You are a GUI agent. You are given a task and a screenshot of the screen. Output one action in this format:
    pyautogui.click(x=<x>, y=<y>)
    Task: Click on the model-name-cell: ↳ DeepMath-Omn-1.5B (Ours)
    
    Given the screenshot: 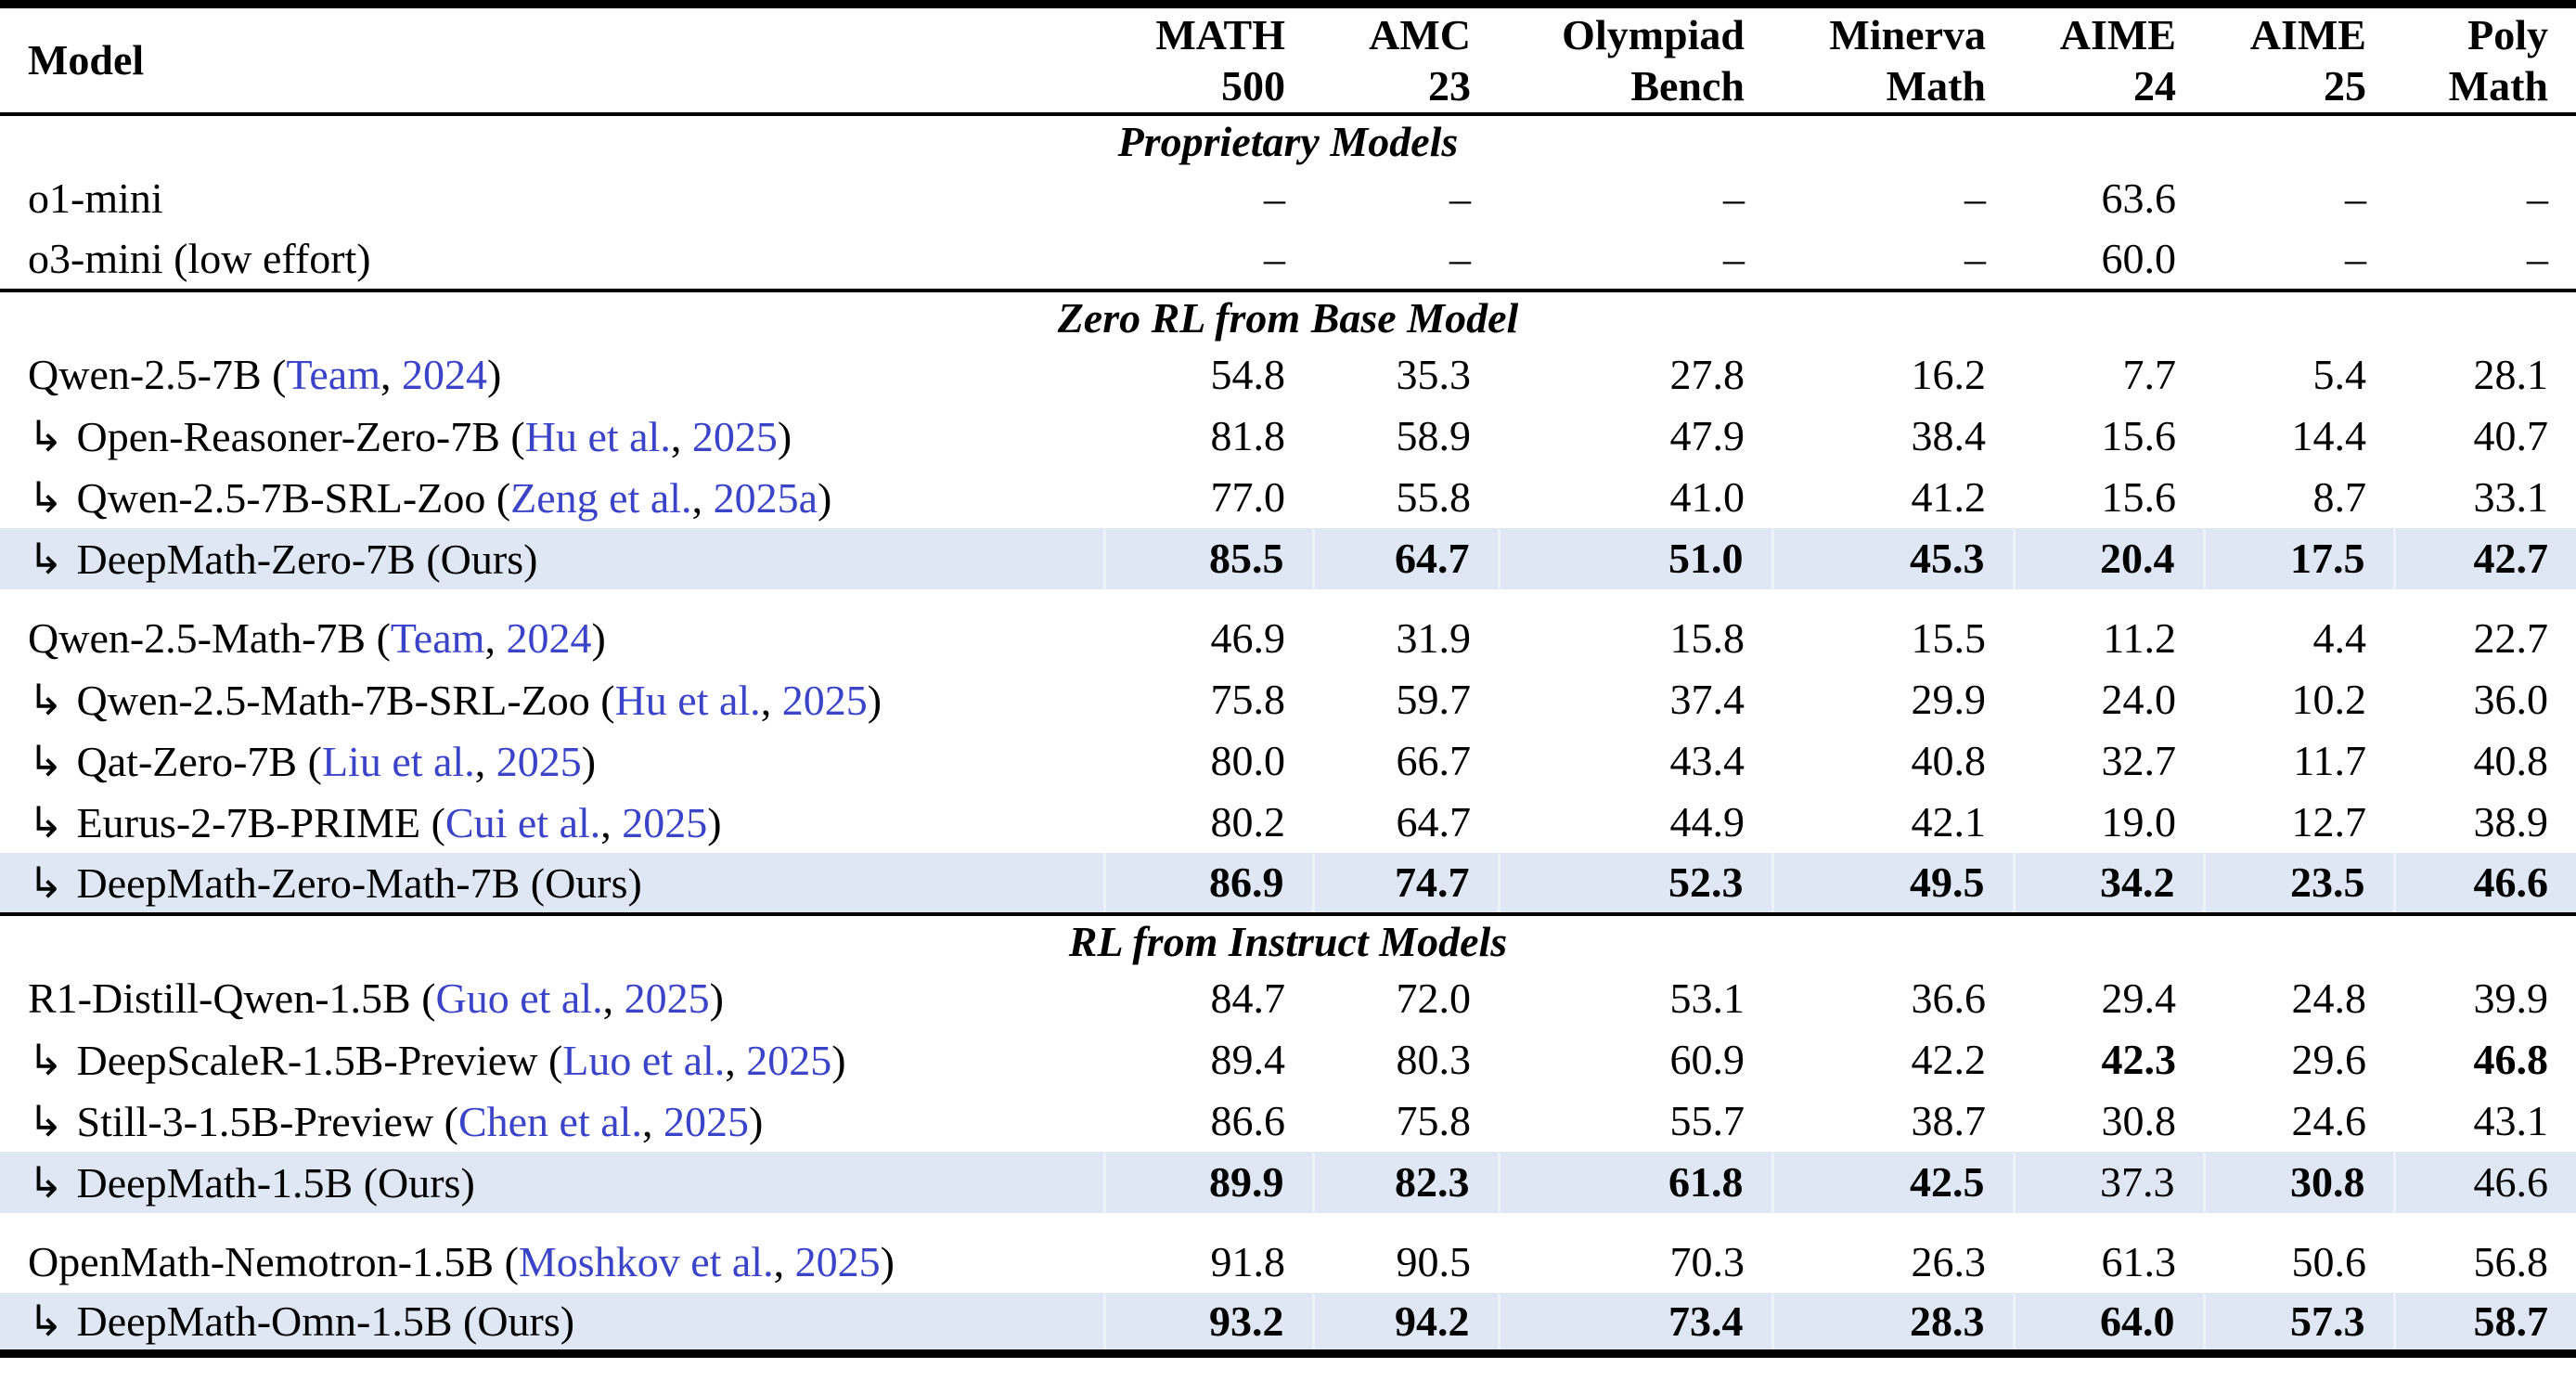 What is the action you would take?
    pyautogui.click(x=552, y=1324)
    